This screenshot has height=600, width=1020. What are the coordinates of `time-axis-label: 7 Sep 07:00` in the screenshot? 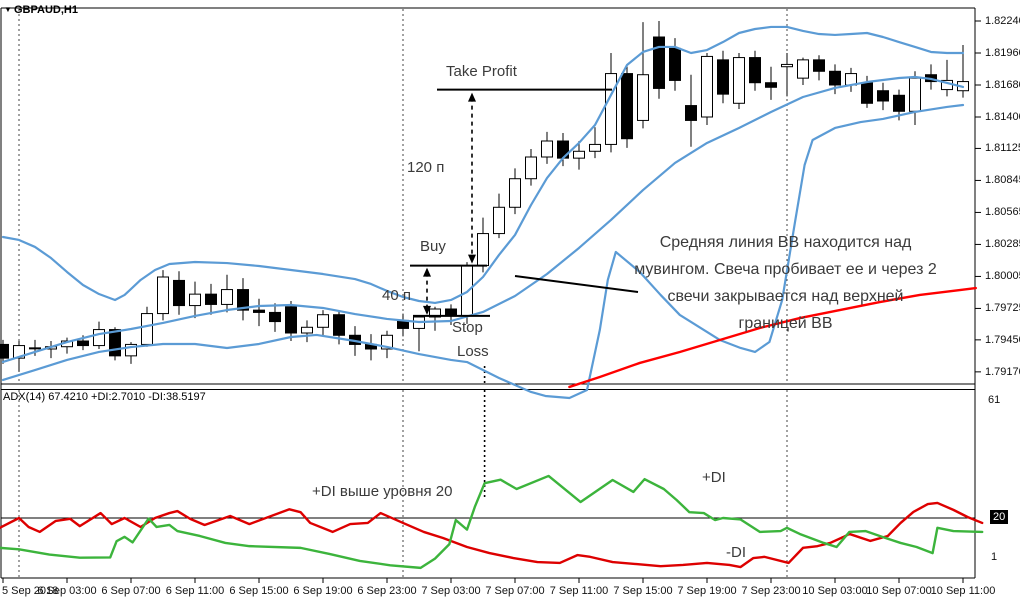 It's located at (515, 591).